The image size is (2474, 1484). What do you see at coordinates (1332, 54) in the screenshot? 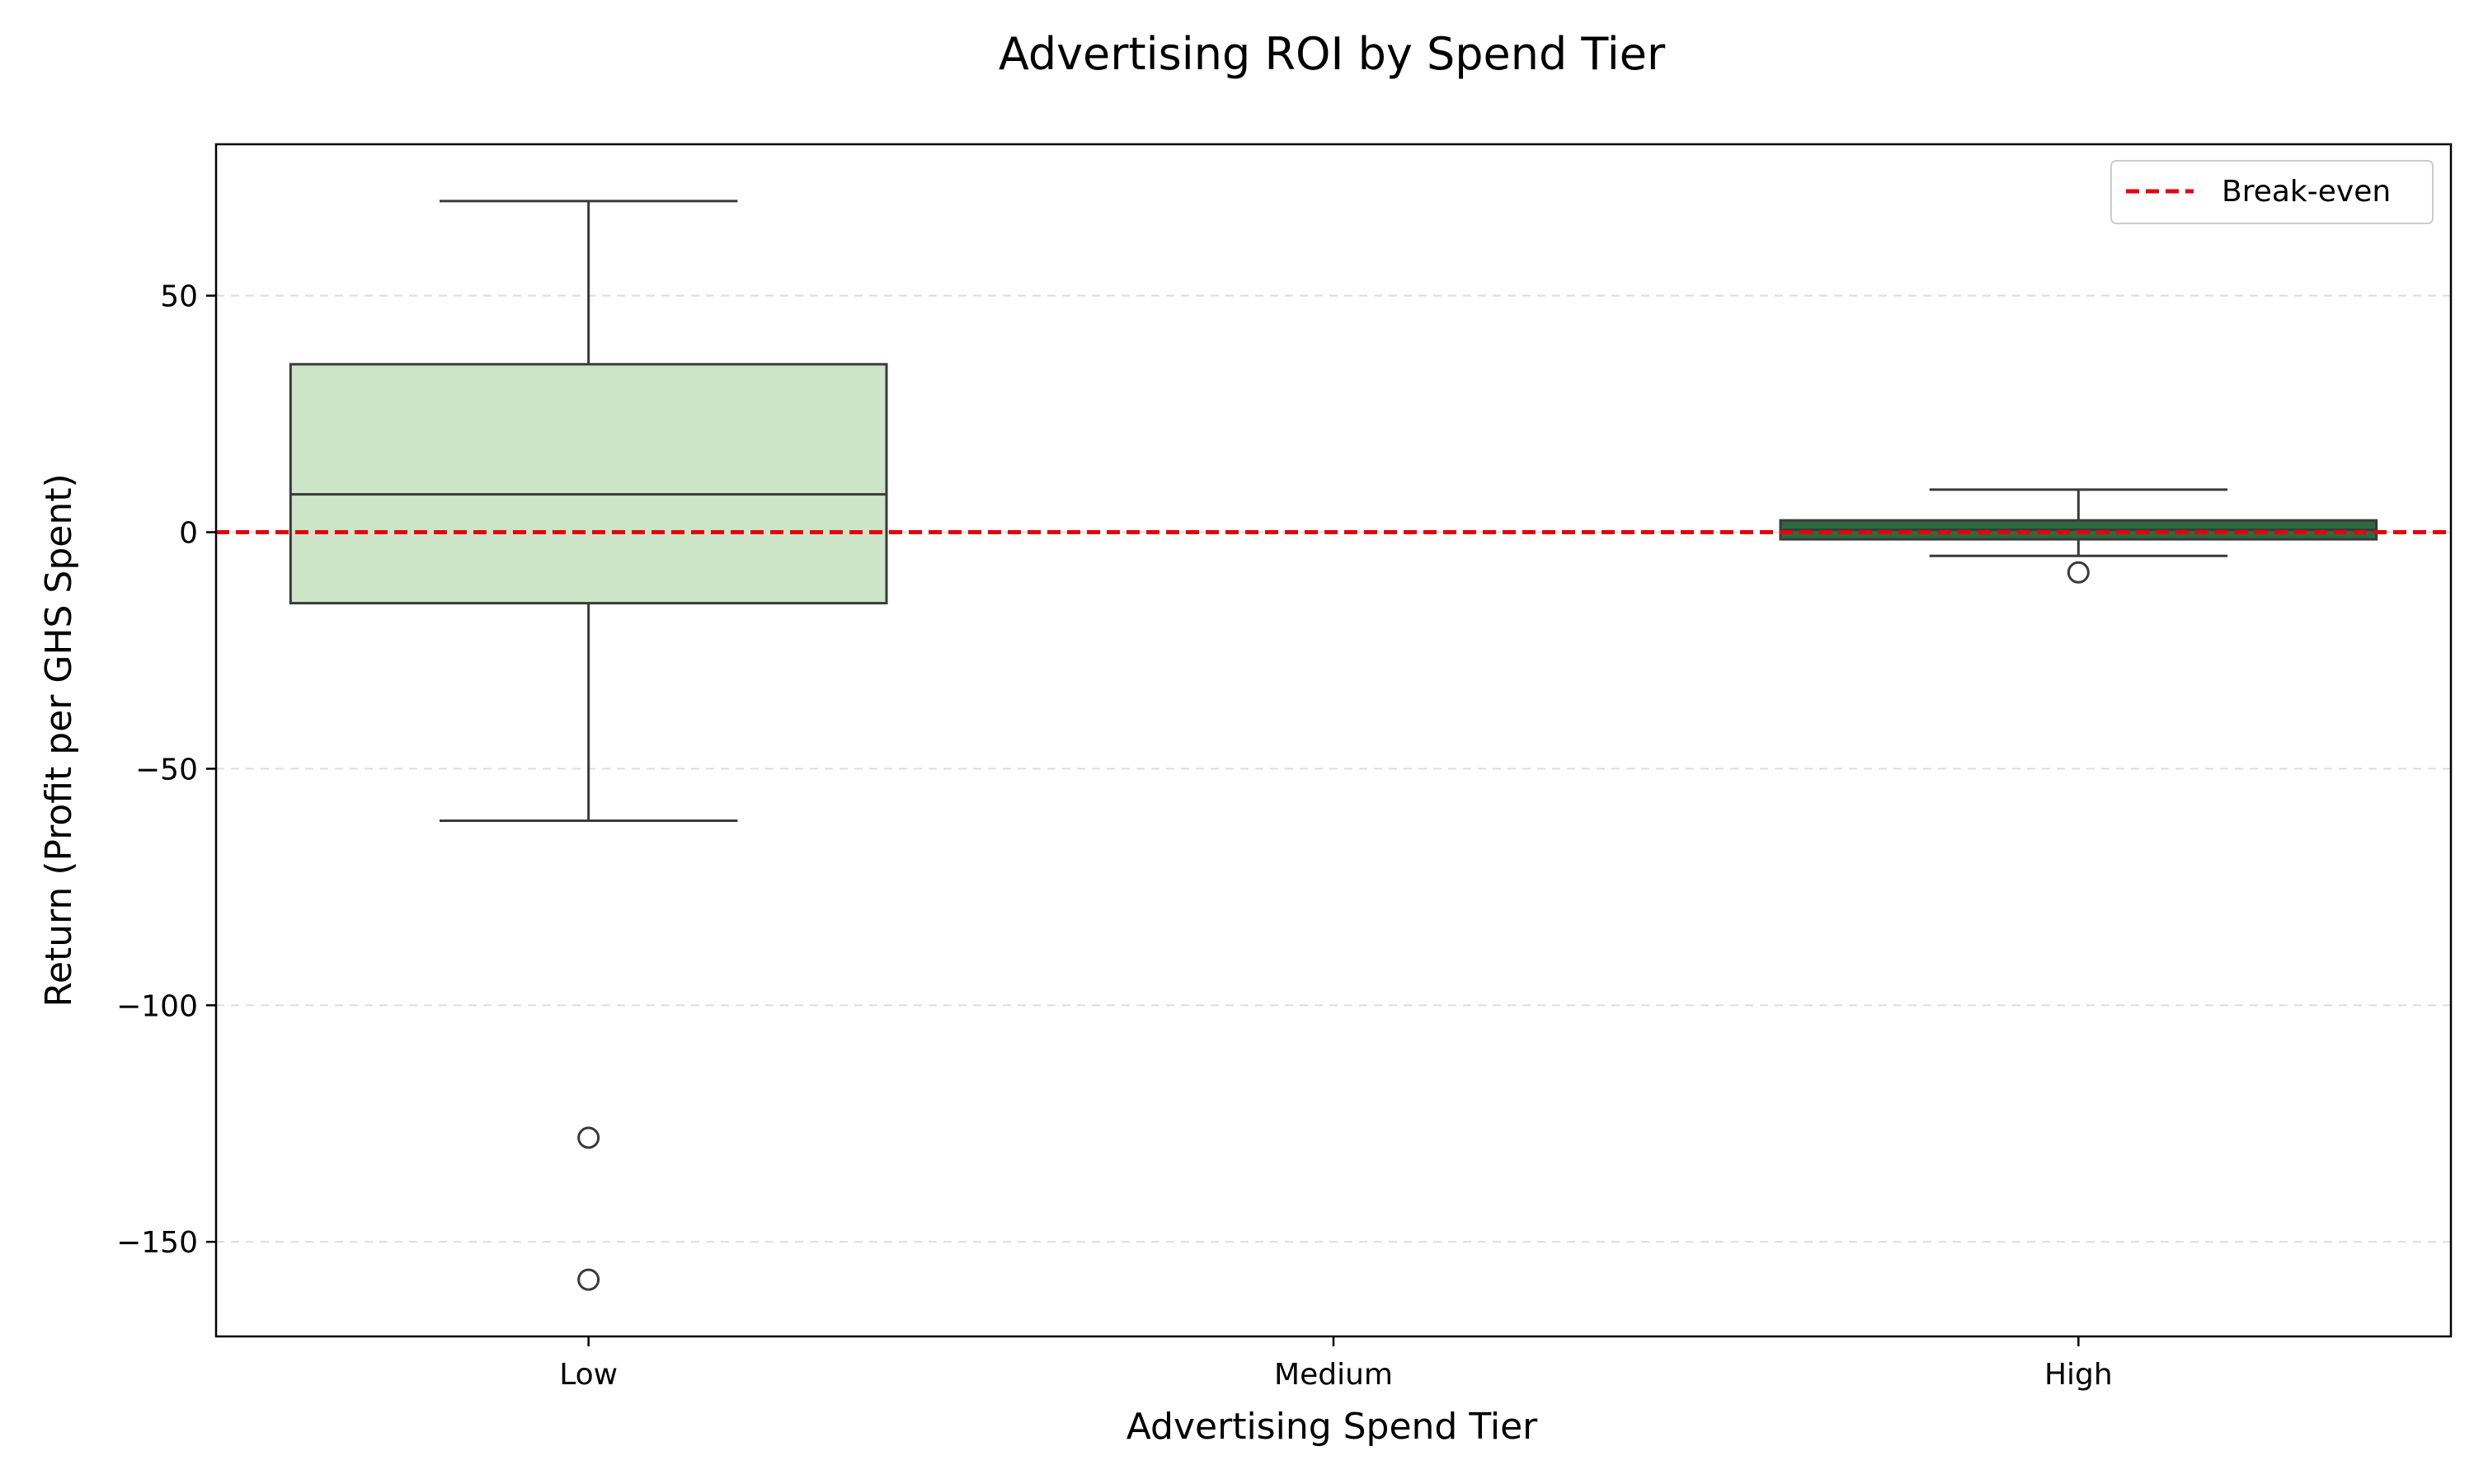
I see `chart-title: Advertising ROI by Spend Tier` at bounding box center [1332, 54].